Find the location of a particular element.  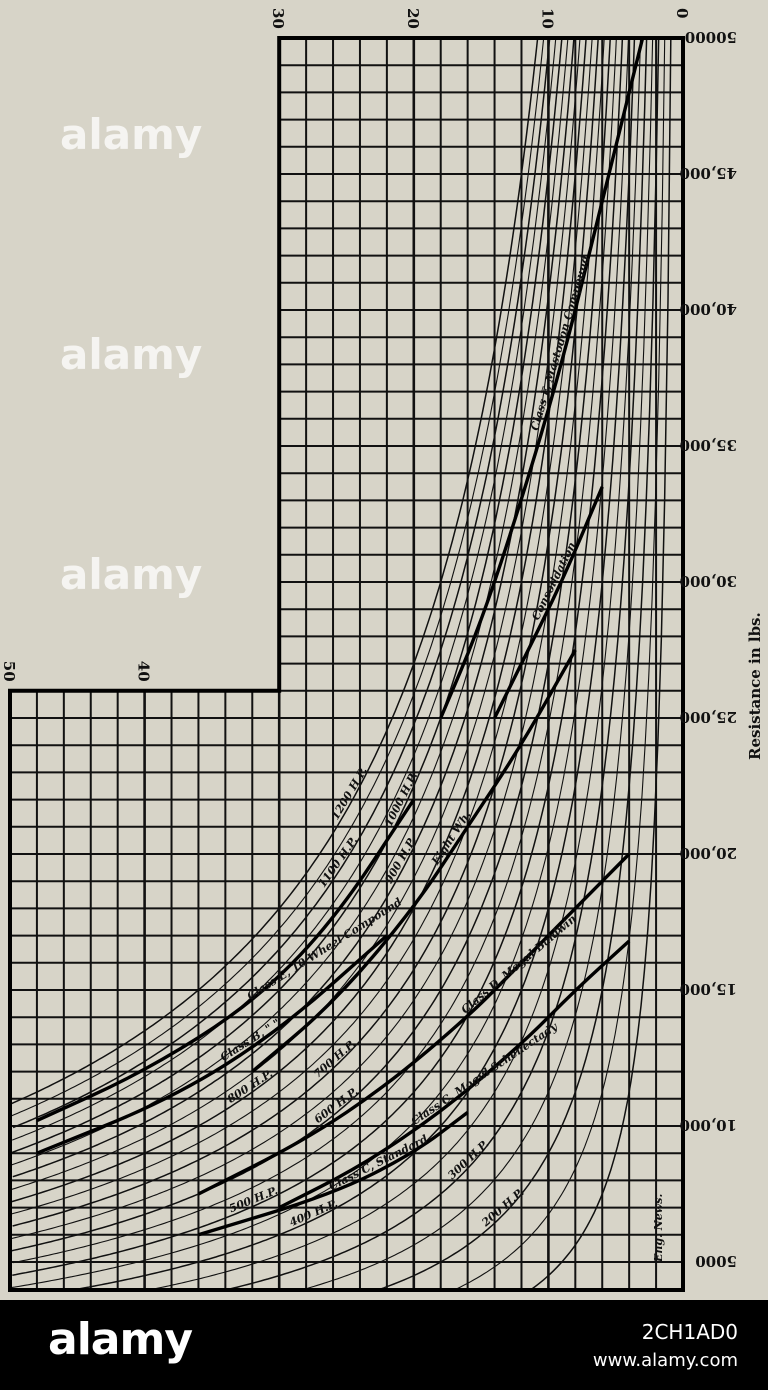

y-tick-label: 15,000 is located at coordinates (708, 989).